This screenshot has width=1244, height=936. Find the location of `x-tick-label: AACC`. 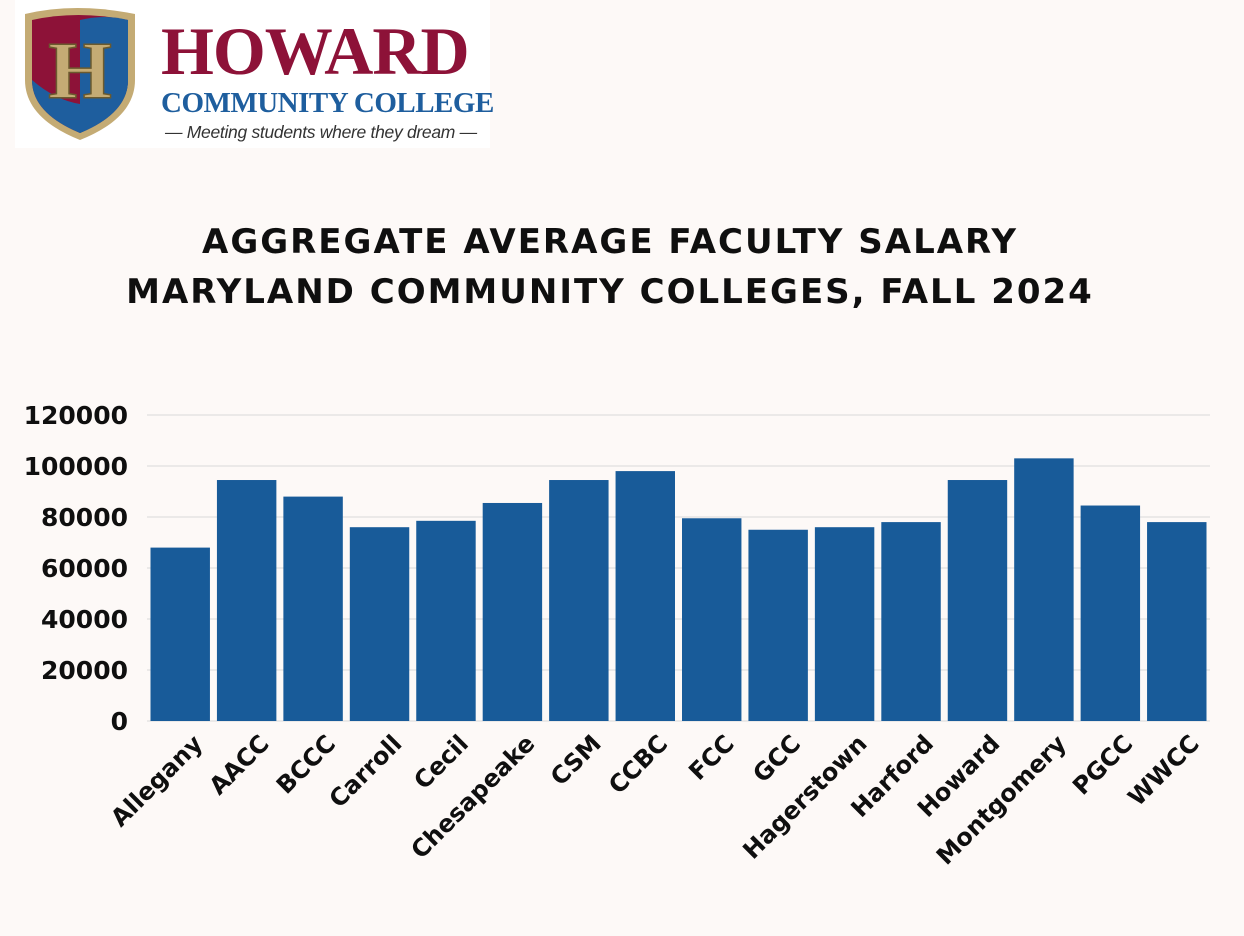

x-tick-label: AACC is located at coordinates (239, 764).